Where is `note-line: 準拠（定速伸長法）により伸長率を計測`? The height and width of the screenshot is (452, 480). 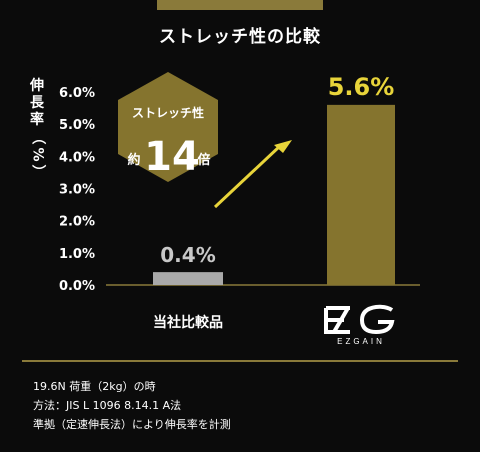 note-line: 準拠（定速伸長法）により伸長率を計測 is located at coordinates (132, 424).